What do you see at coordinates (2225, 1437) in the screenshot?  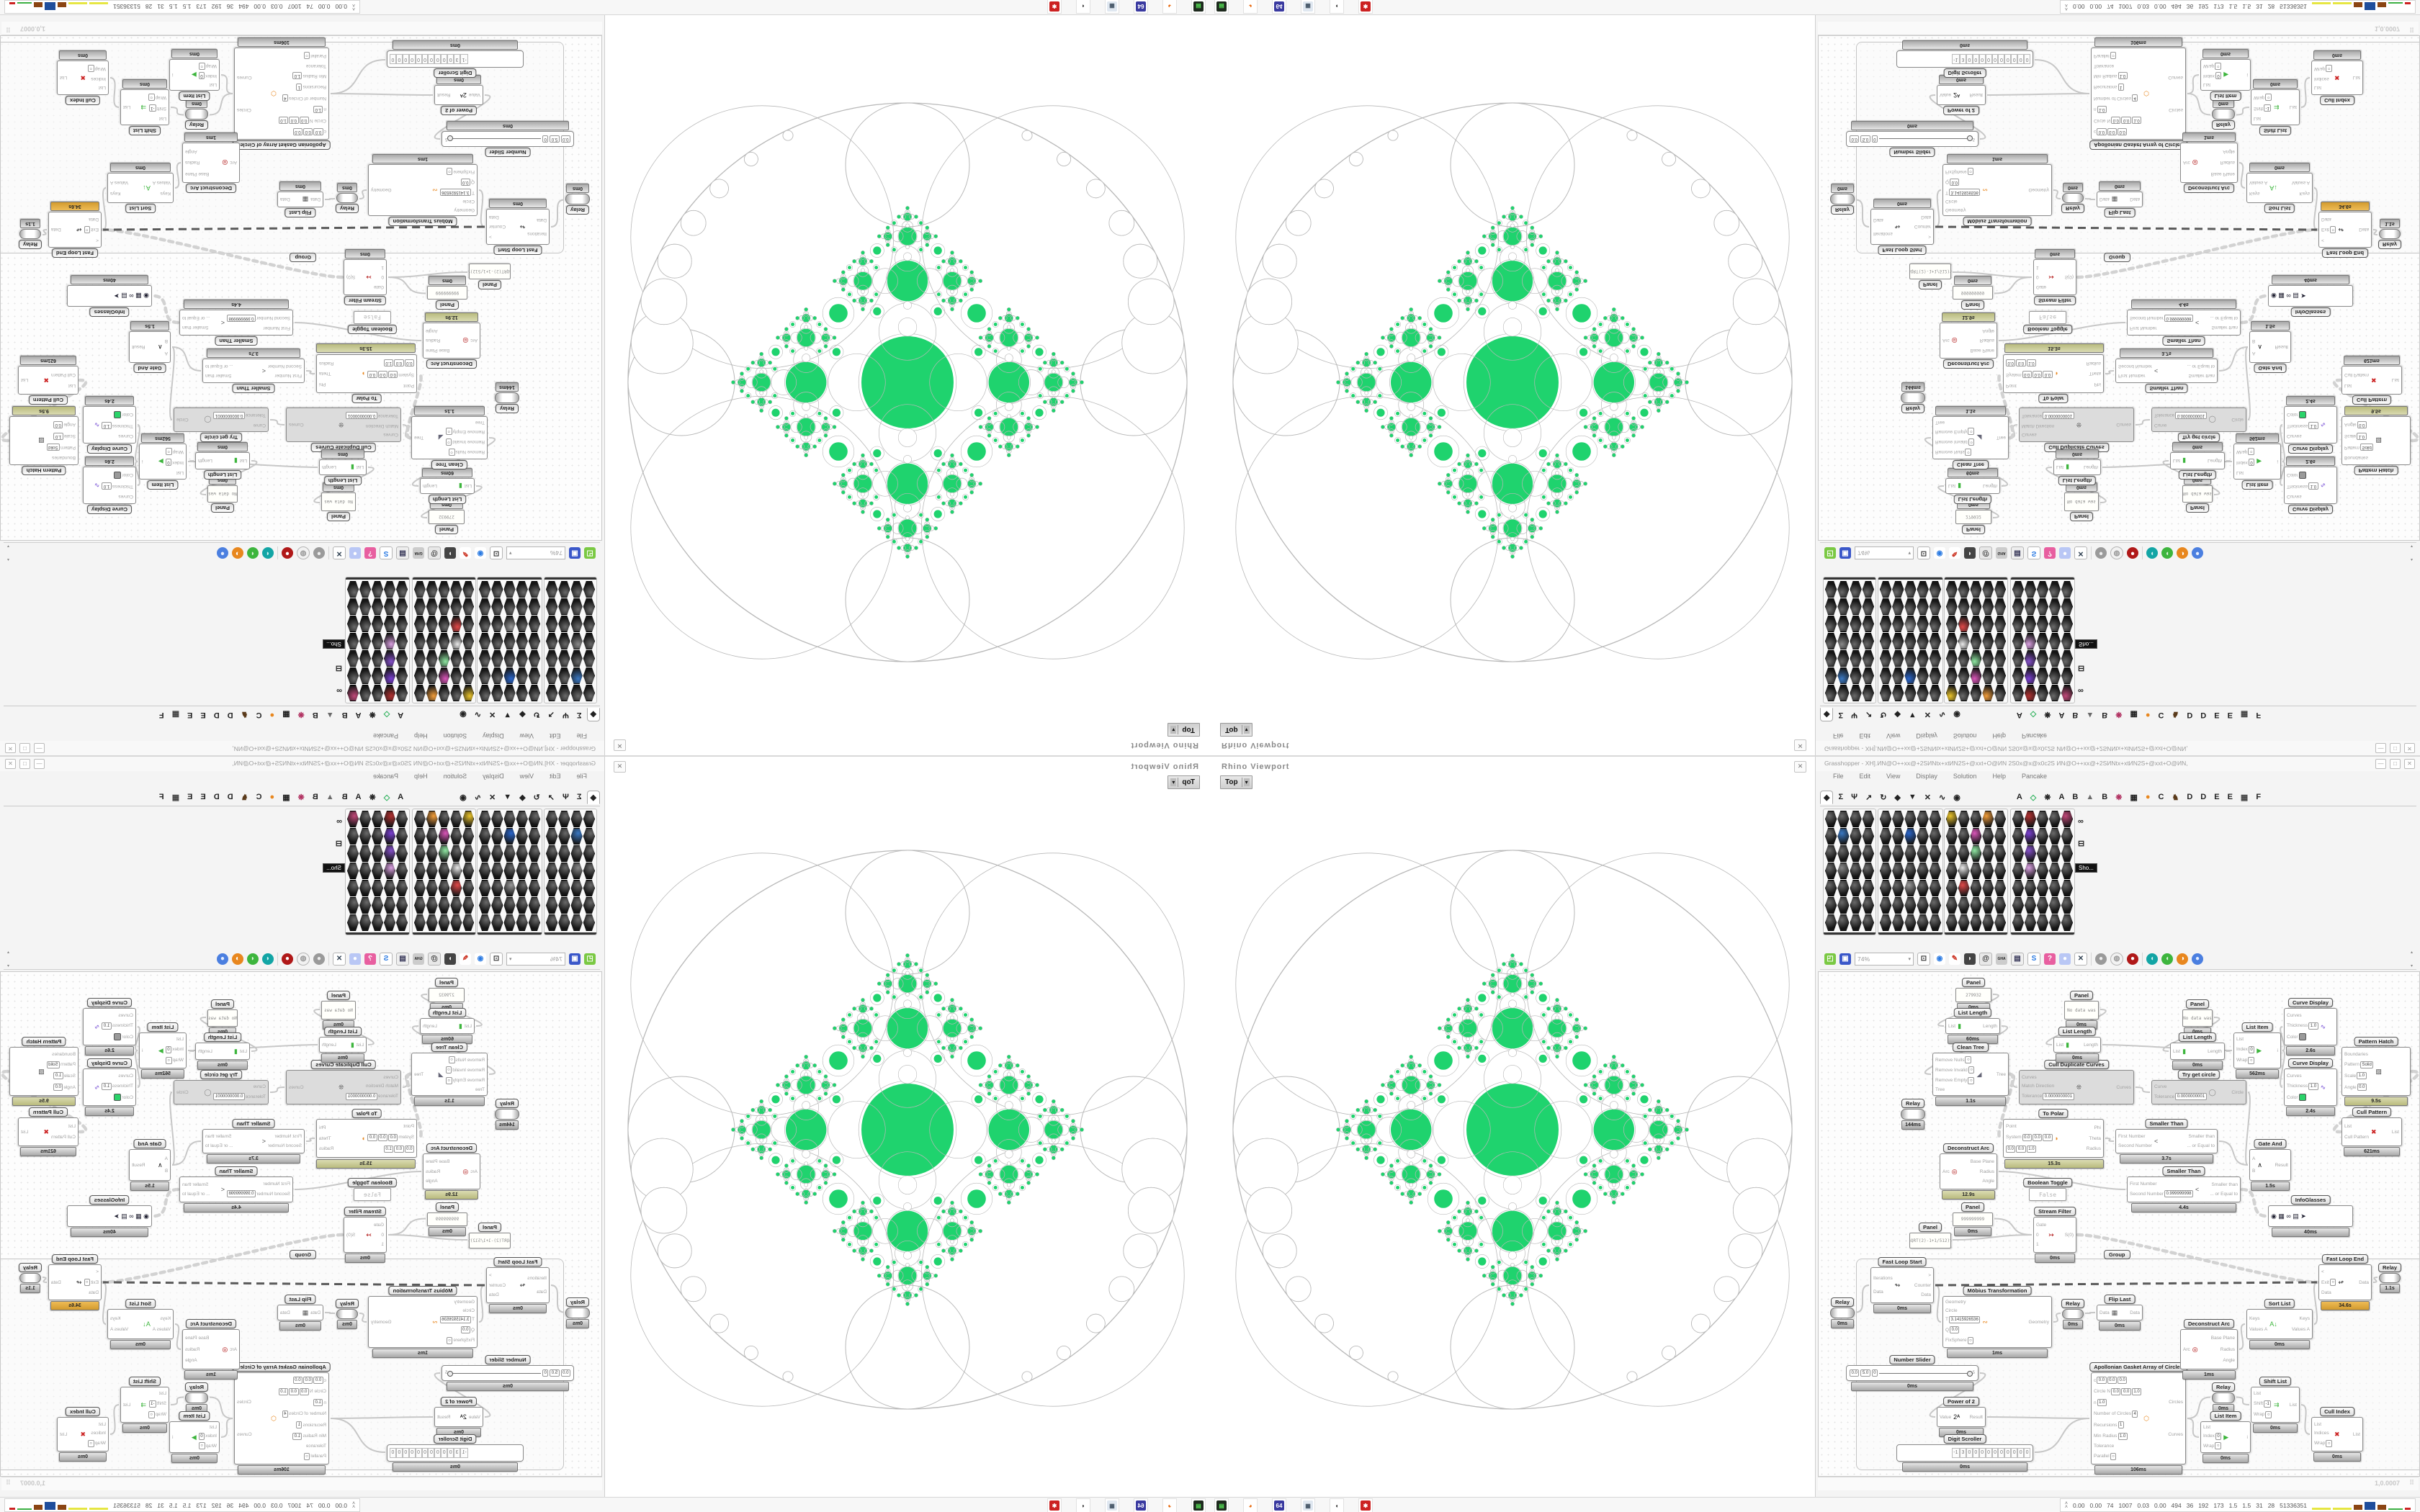 I see `gh-node-list-item: List Item List Index 0 Wrap ○ ▶ i 0ms` at bounding box center [2225, 1437].